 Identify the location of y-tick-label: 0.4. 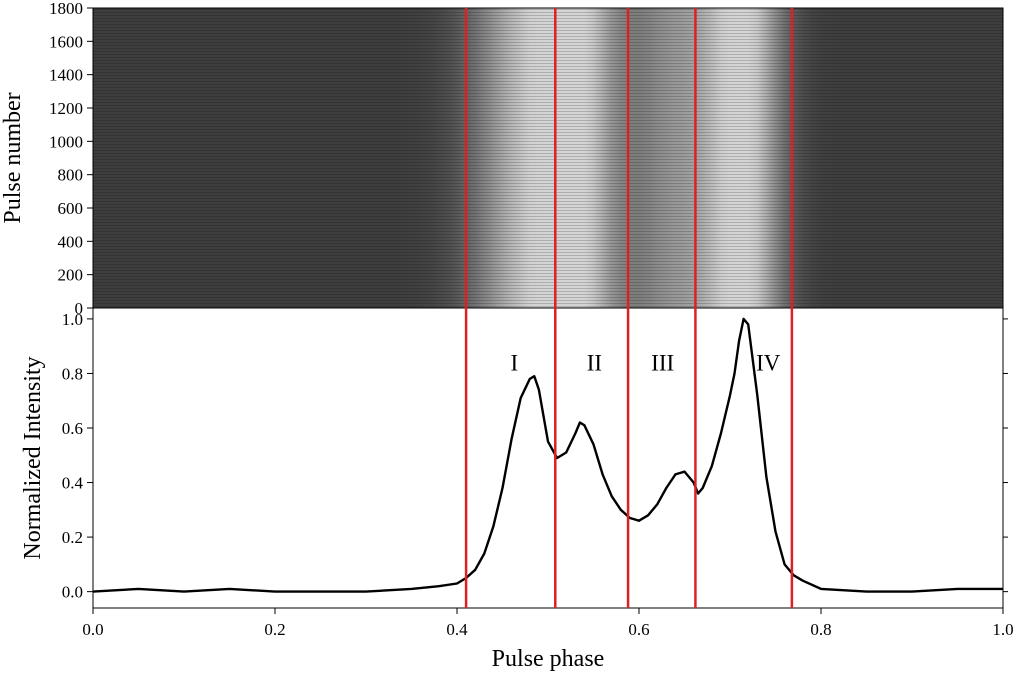
(73, 483).